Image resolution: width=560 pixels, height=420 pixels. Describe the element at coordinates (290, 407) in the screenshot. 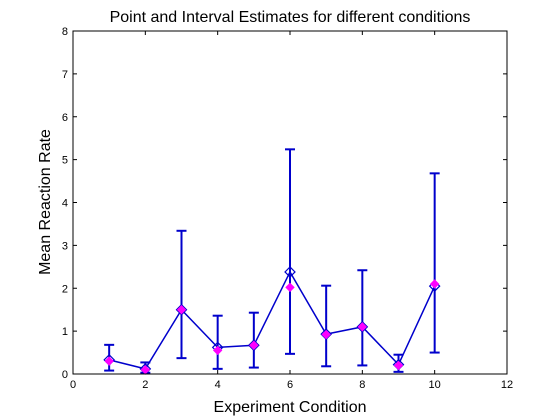

I see `x-axis-label: Experiment Condition` at that location.